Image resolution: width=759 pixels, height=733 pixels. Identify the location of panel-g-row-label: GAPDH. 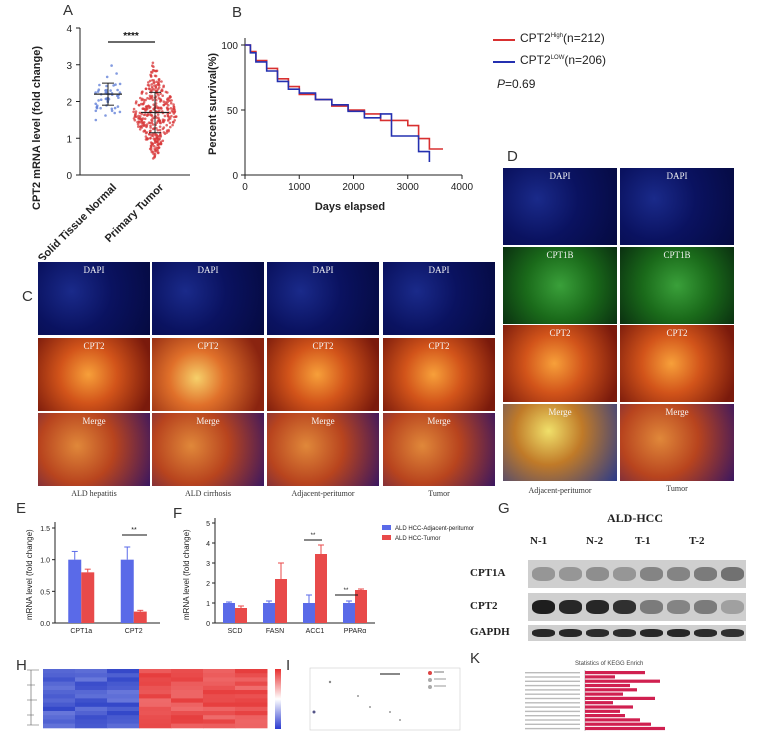
(490, 632).